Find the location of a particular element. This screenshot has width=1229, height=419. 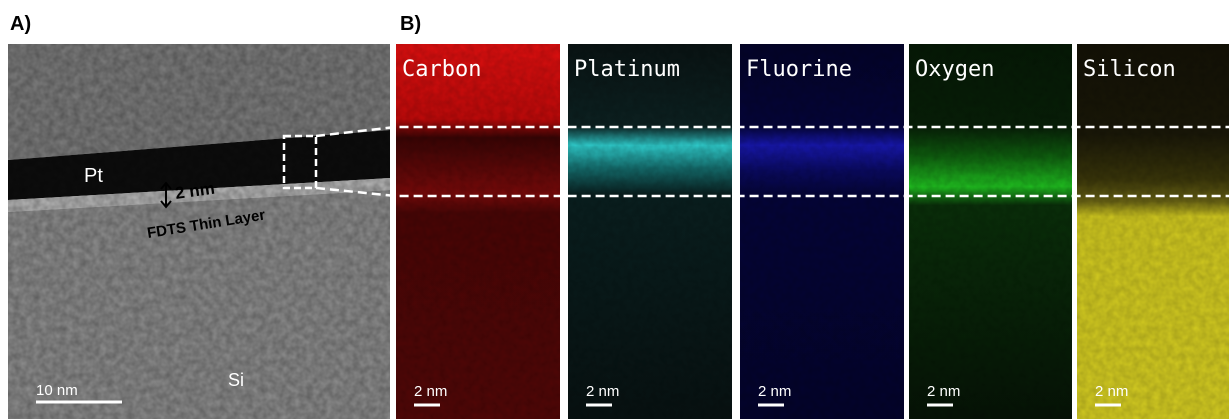

panel-label: B) is located at coordinates (410, 24).